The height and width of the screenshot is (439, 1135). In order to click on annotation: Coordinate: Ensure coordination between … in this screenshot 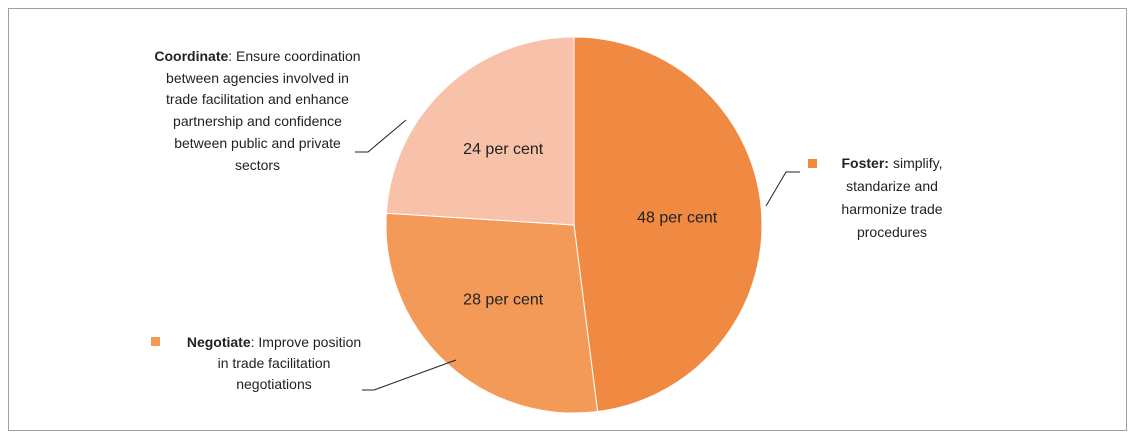, I will do `click(257, 111)`.